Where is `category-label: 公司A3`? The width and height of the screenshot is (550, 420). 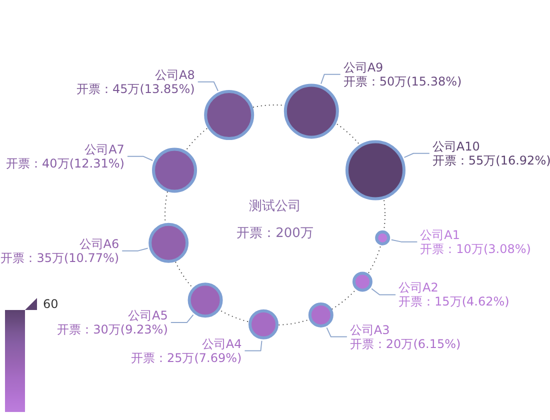
category-label: 公司A3 is located at coordinates (370, 329).